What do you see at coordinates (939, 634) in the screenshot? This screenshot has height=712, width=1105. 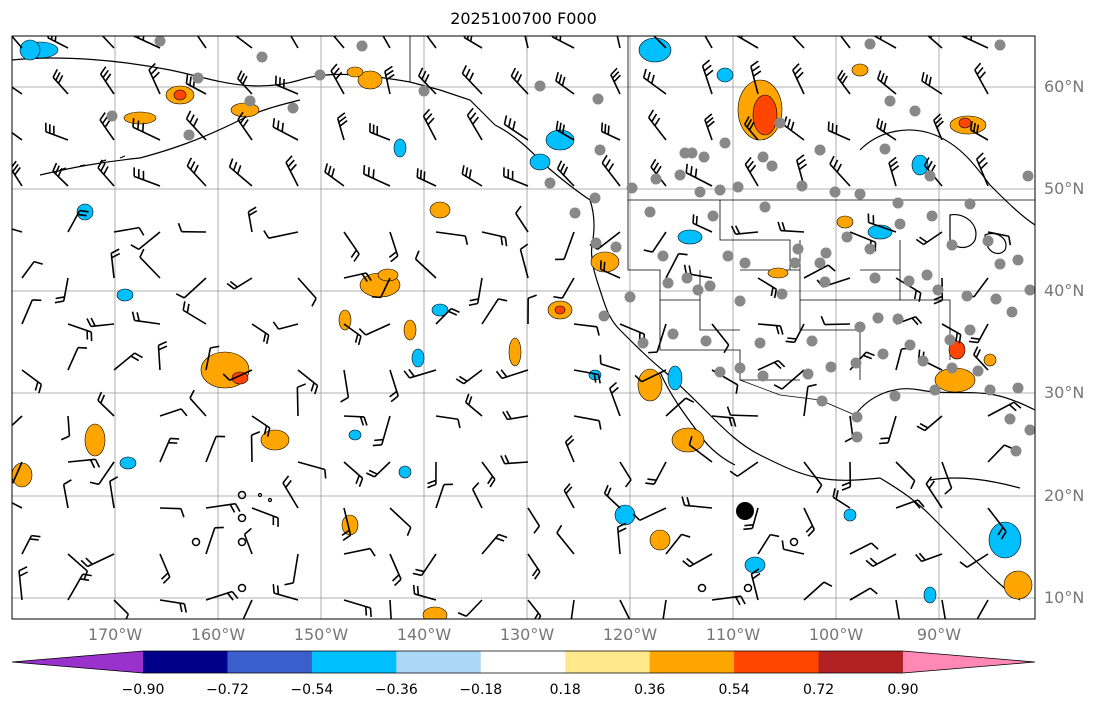 I see `lon-label: 90°W` at bounding box center [939, 634].